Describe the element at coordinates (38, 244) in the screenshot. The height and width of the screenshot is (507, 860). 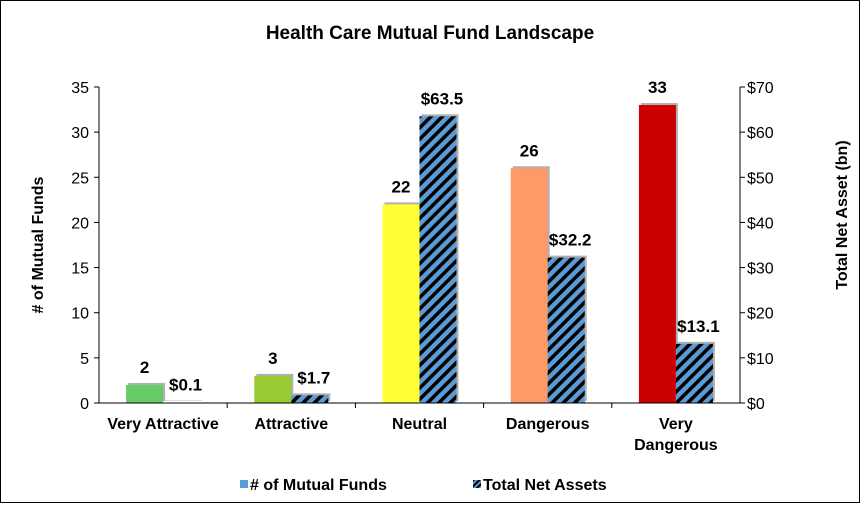
I see `y-axis-label: # of Mutual Funds` at that location.